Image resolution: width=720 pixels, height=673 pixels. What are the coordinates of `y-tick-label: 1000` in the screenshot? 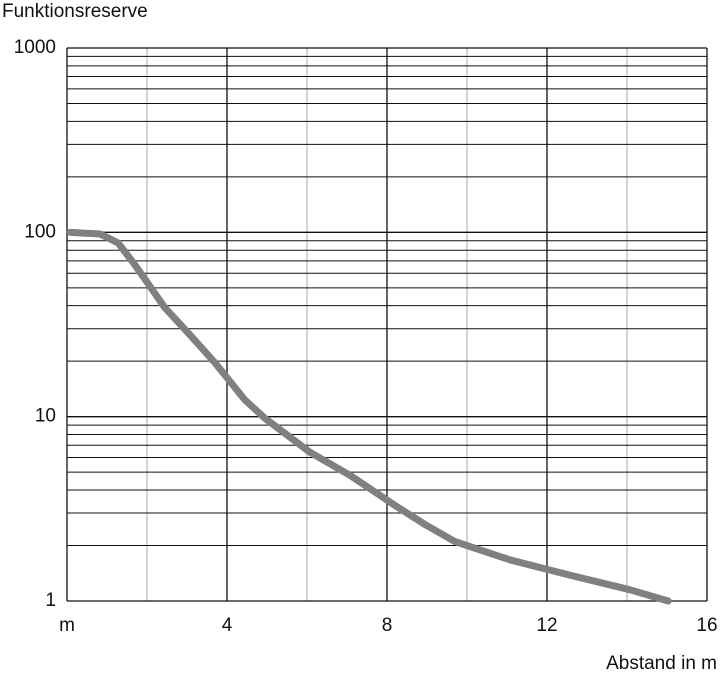 It's located at (35, 47).